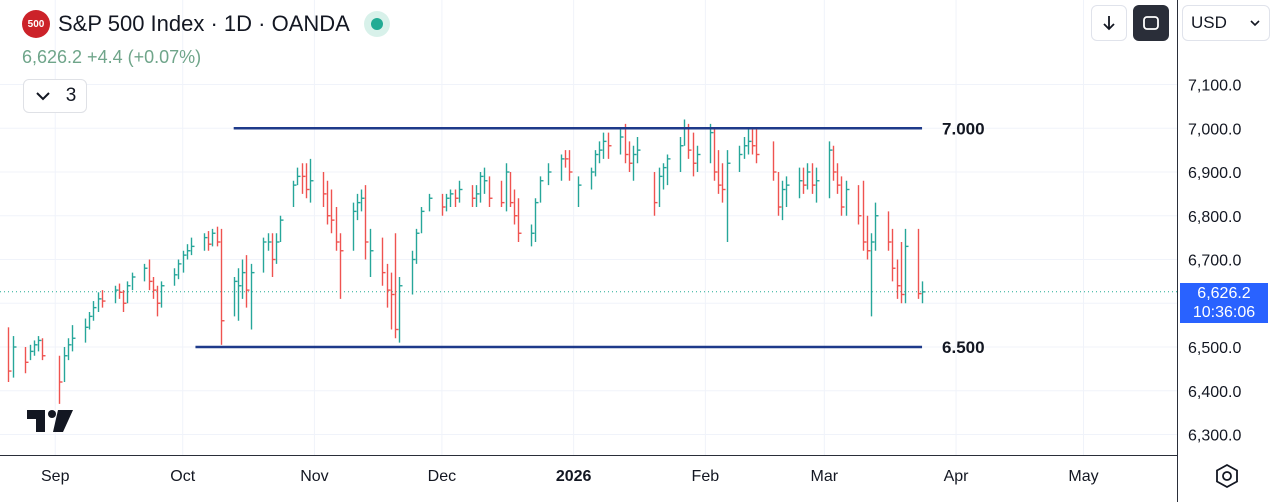 Image resolution: width=1277 pixels, height=502 pixels. I want to click on fullscreen-button, so click(1151, 23).